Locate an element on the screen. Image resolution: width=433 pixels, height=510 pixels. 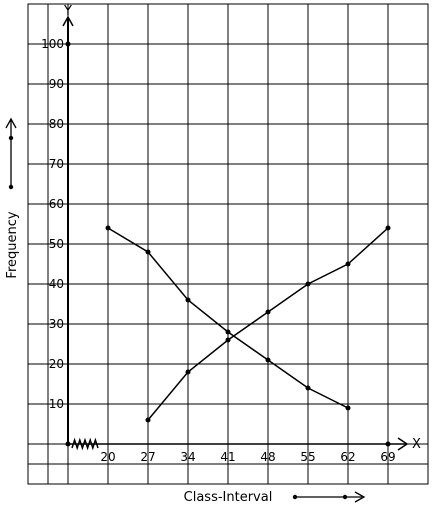
x-tick-label: 62 is located at coordinates (347, 457).